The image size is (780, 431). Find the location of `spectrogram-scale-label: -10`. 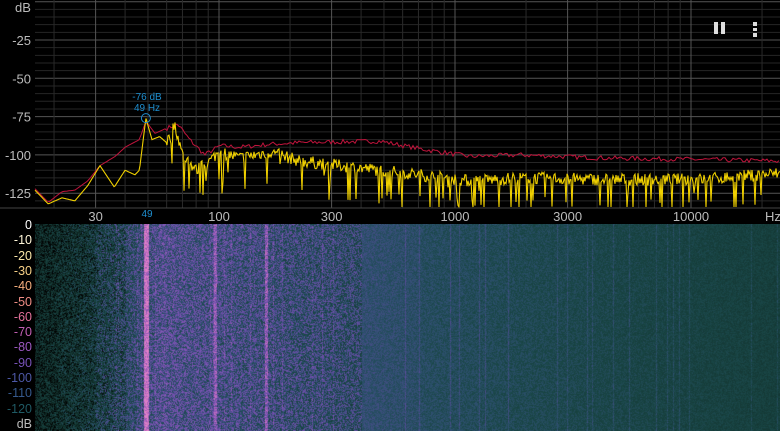

spectrogram-scale-label: -10 is located at coordinates (22, 240).